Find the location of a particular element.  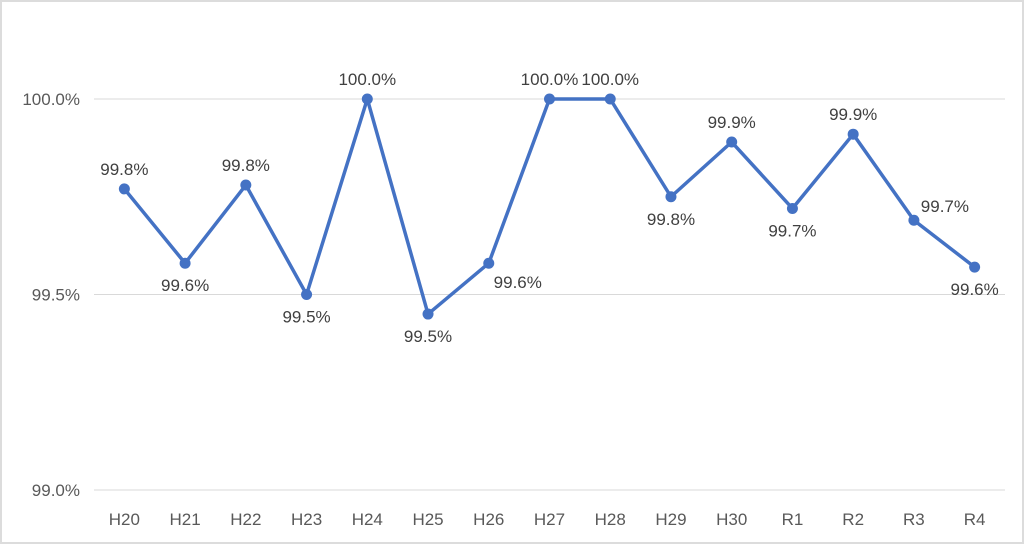

x-axis-category-label: R1 is located at coordinates (793, 519).